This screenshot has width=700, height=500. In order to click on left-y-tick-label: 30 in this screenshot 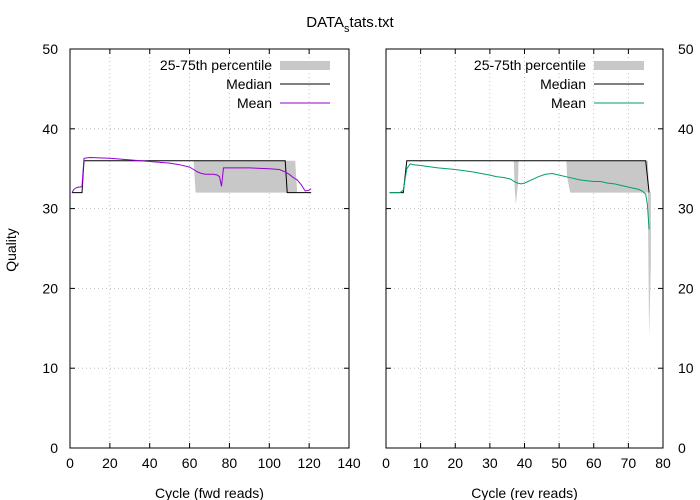, I will do `click(50, 209)`.